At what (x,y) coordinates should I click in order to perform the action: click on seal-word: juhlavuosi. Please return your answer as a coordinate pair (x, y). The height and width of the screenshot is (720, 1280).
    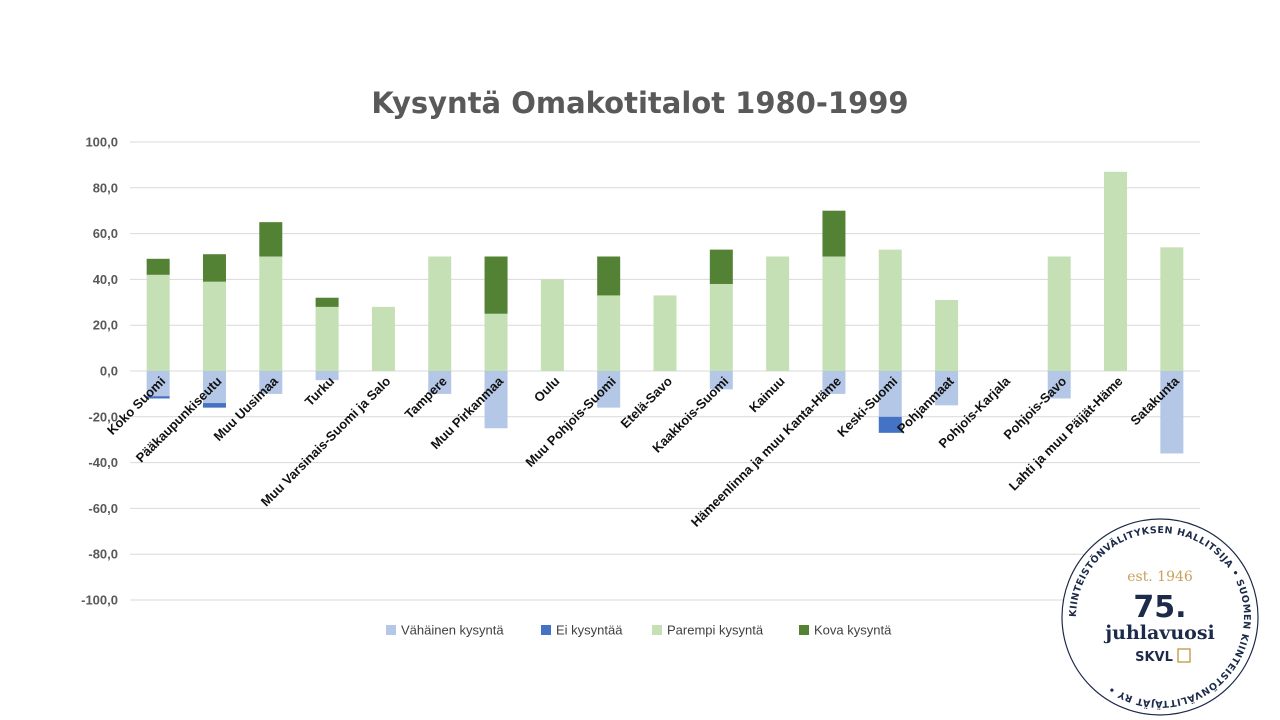
    Looking at the image, I should click on (1158, 633).